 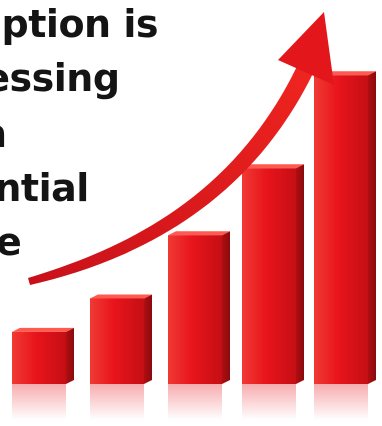 I want to click on headline-line-2: ressing, so click(x=60, y=78).